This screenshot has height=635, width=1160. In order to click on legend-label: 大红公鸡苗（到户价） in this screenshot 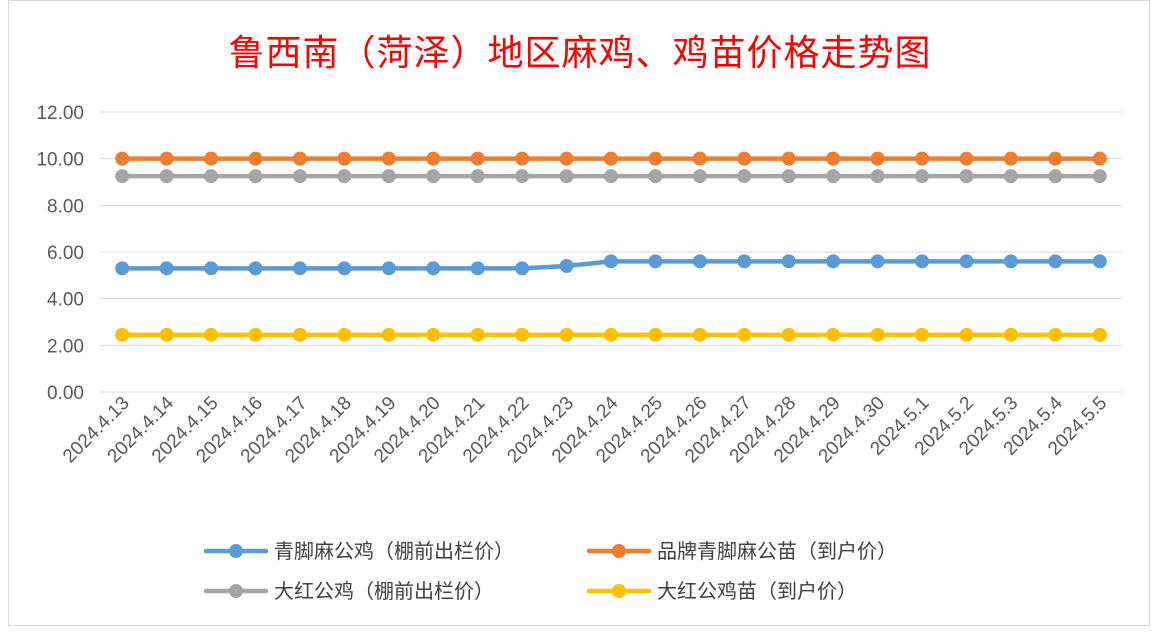, I will do `click(757, 591)`.